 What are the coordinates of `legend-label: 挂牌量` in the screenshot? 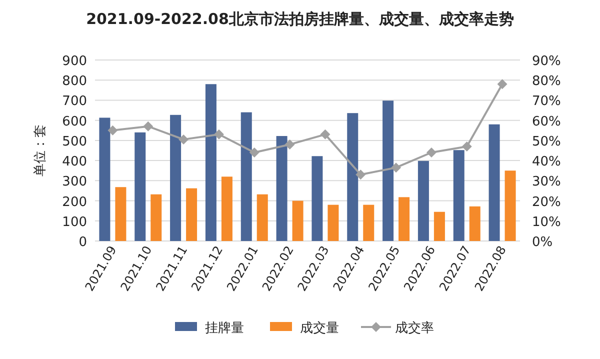 It's located at (224, 328).